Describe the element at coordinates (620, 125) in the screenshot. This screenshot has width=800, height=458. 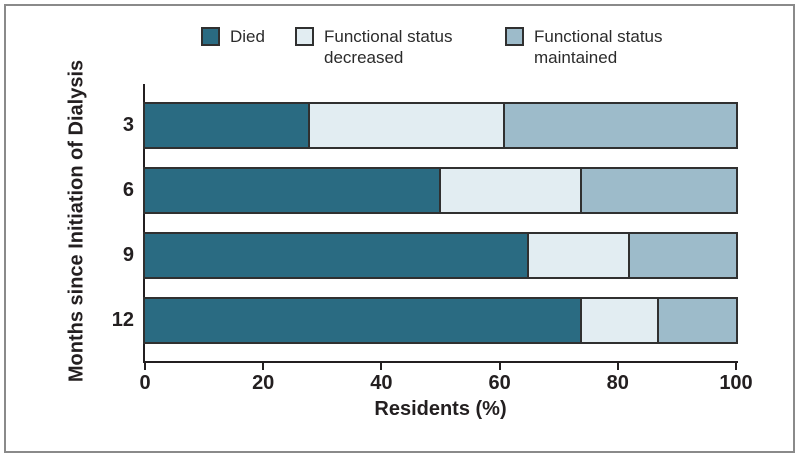
I see `bar-3-segment-functional-status-maintained` at that location.